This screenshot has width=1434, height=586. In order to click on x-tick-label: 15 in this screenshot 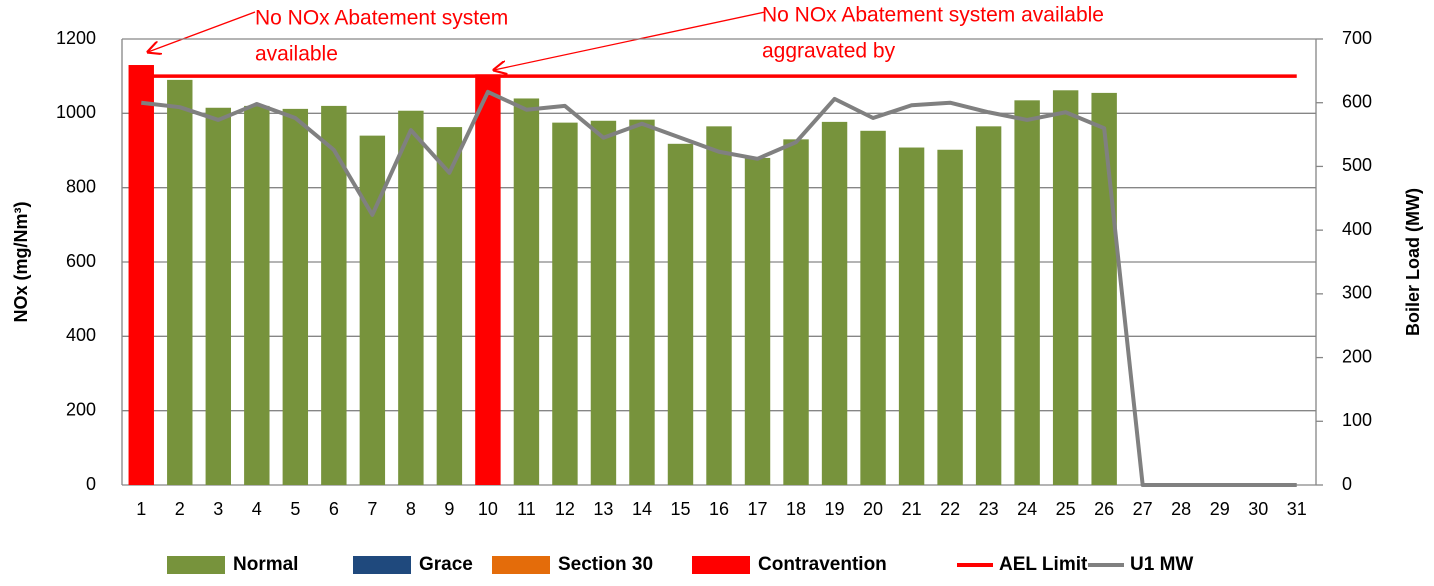, I will do `click(680, 509)`.